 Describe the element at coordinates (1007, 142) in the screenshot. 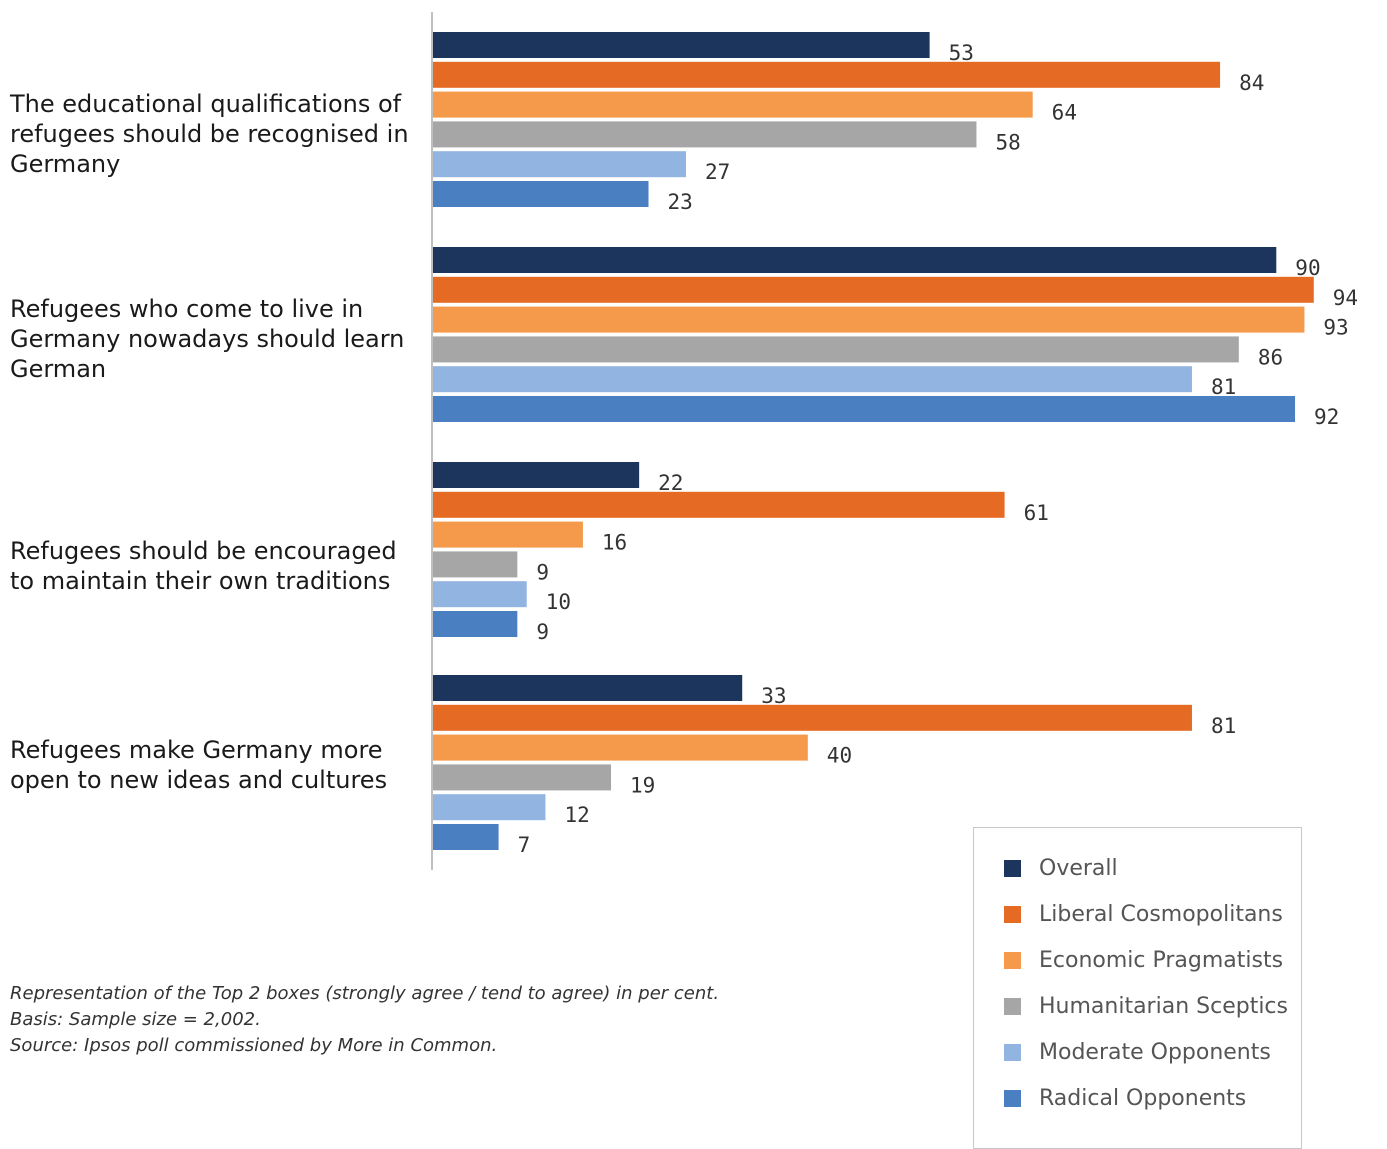

I see `data-label-humanitarian-sceptics-cat1: 58` at that location.